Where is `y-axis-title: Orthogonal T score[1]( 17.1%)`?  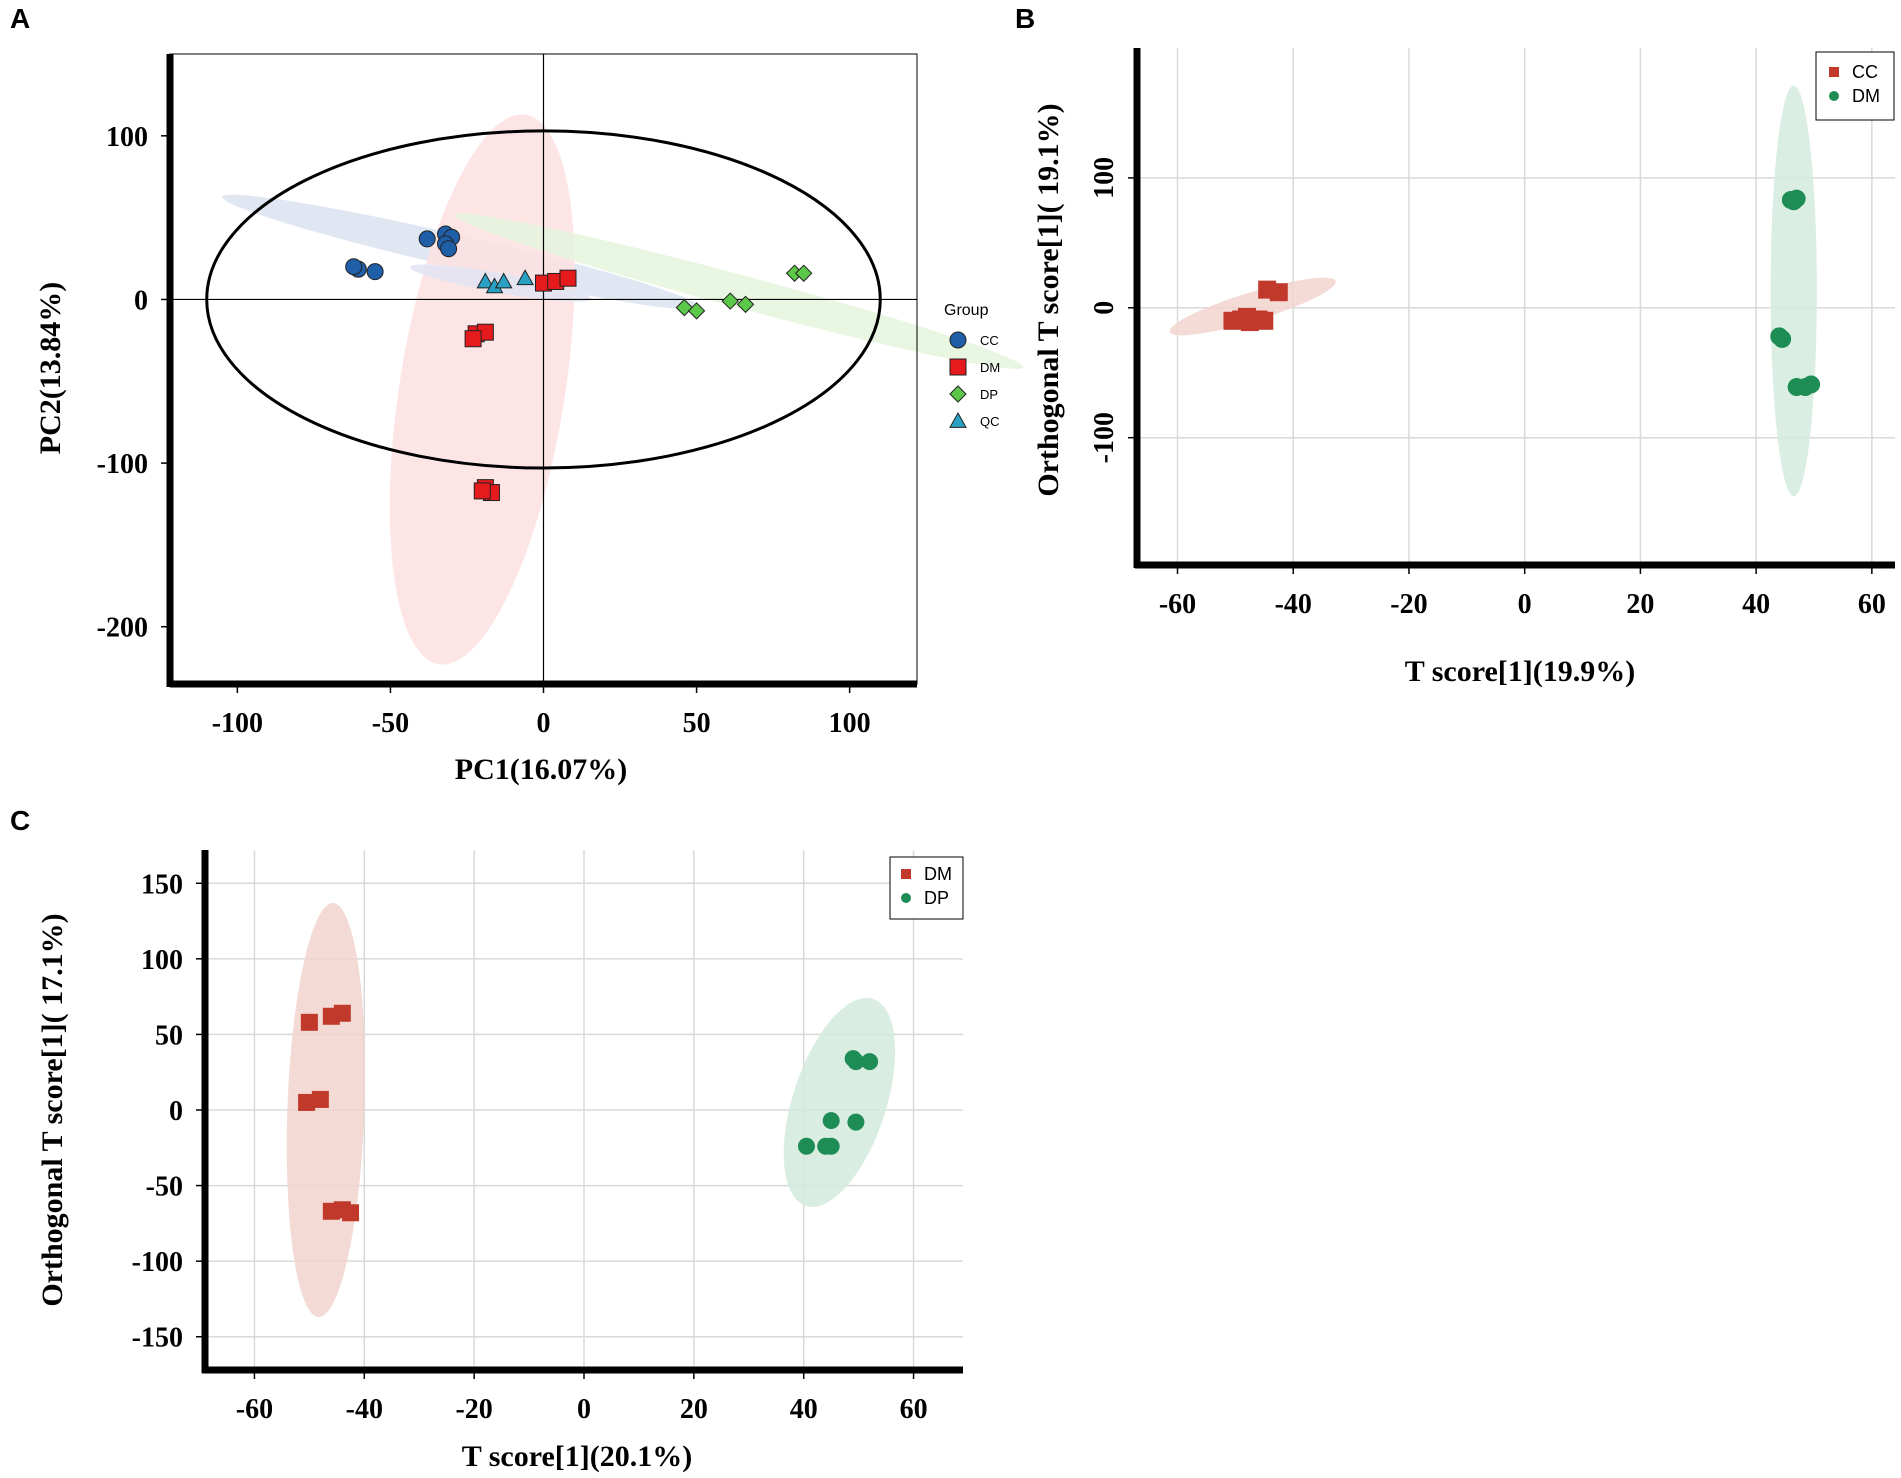
y-axis-title: Orthogonal T score[1]( 17.1%) is located at coordinates (52, 1109).